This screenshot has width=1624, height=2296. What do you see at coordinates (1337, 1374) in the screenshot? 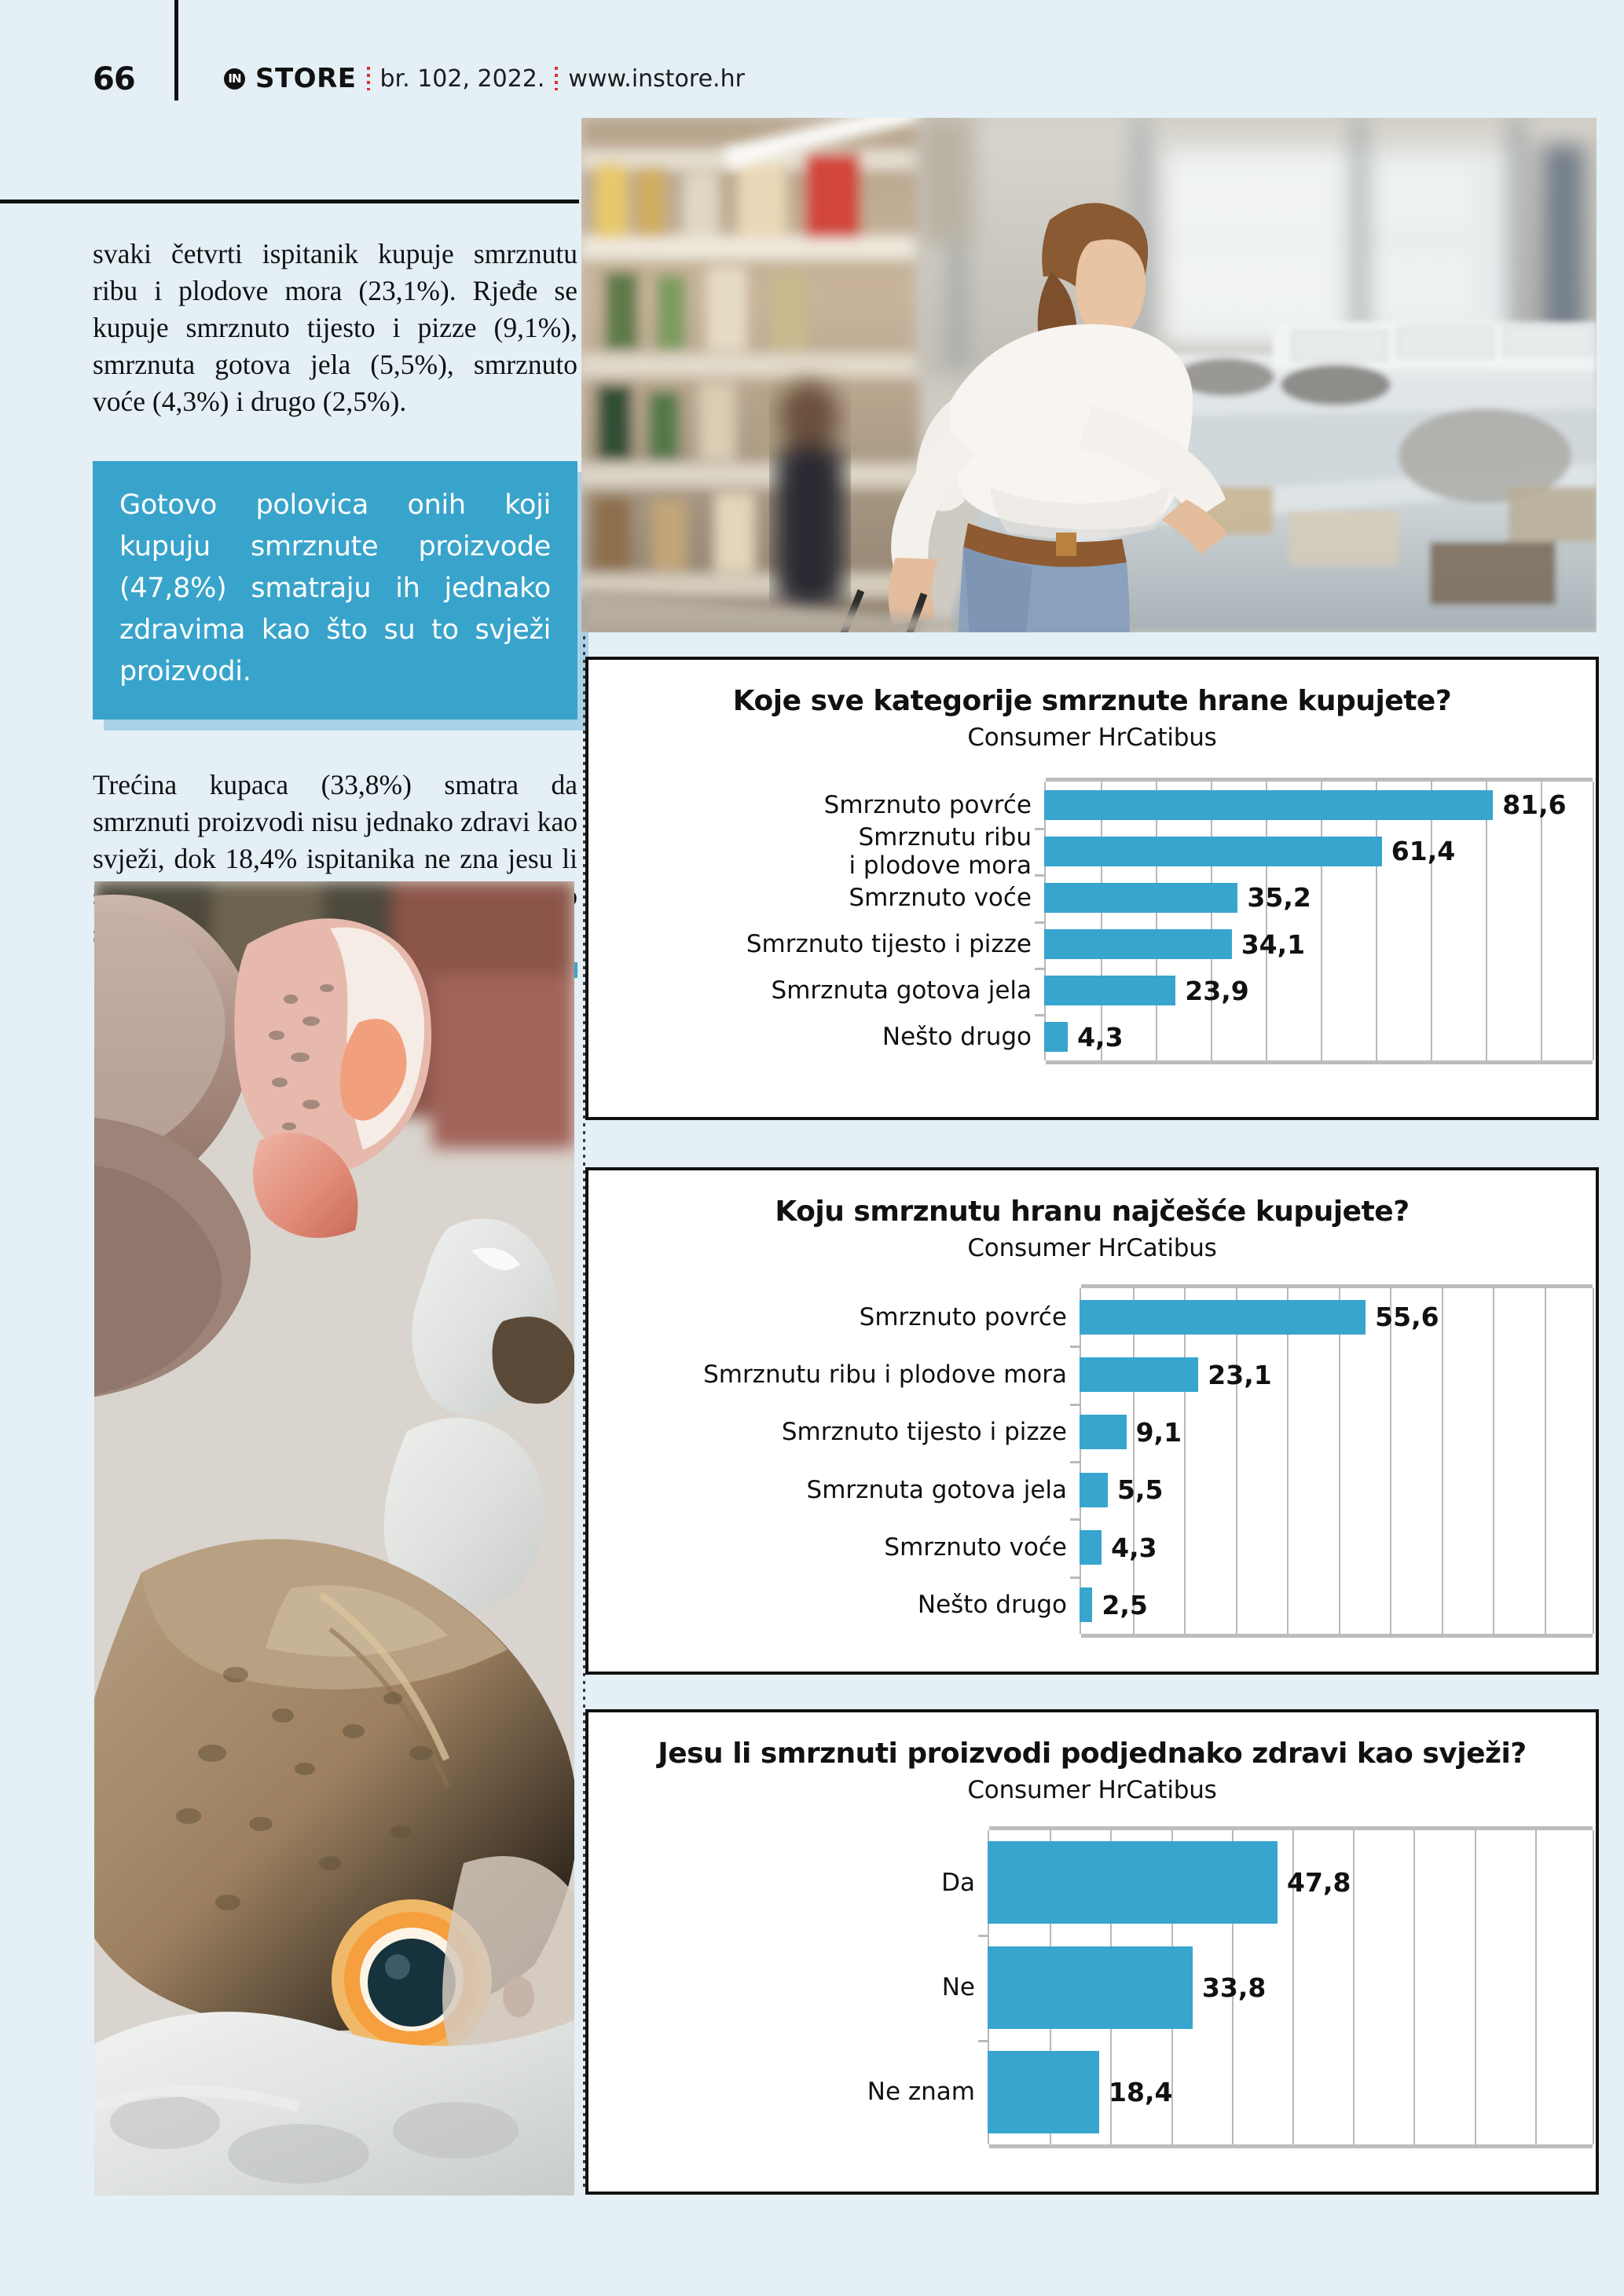
I see `chart-bar-row: 23,1` at bounding box center [1337, 1374].